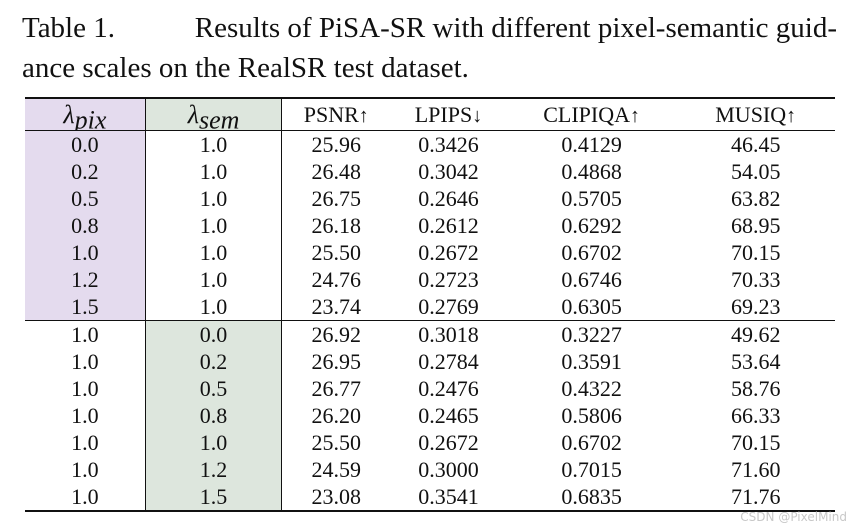 This screenshot has height=530, width=853. I want to click on psnr-cell: 26.20, so click(335, 415).